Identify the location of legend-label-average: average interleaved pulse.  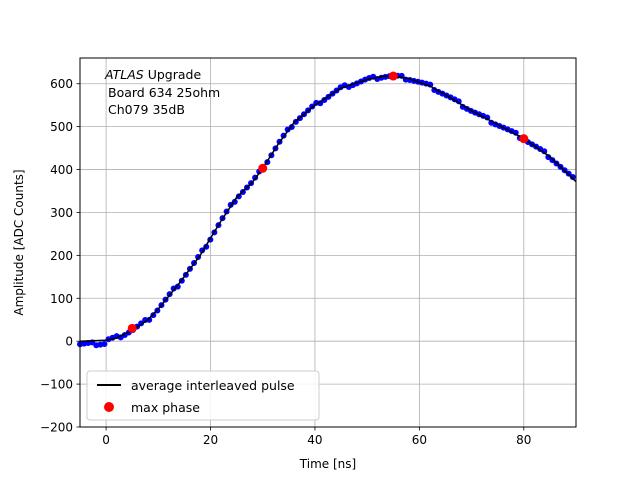
(213, 385).